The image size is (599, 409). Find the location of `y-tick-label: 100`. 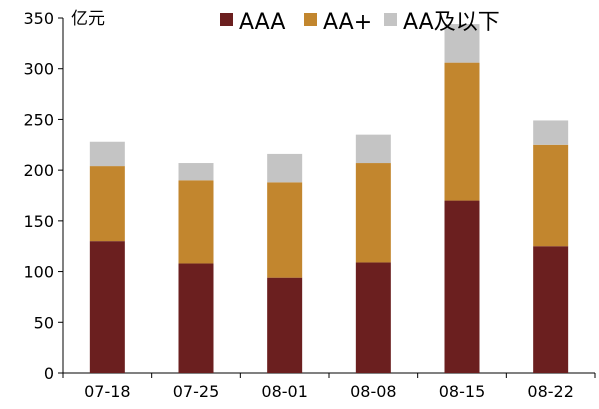

y-tick-label: 100 is located at coordinates (38, 272).